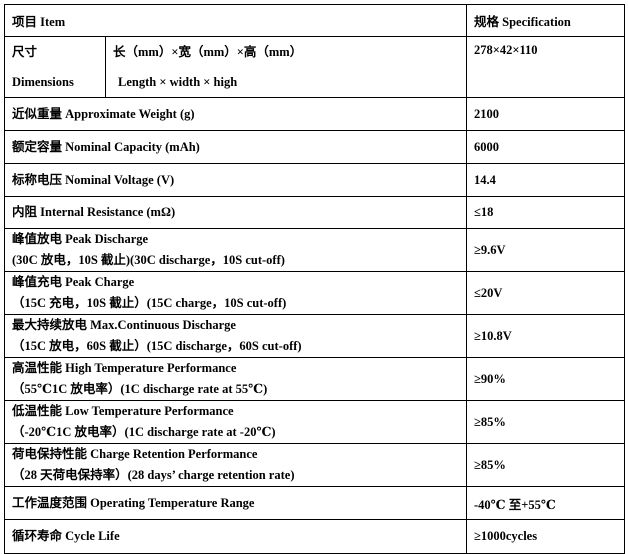 This screenshot has height=554, width=628. I want to click on dimensions-value: 278×42×110, so click(545, 67).